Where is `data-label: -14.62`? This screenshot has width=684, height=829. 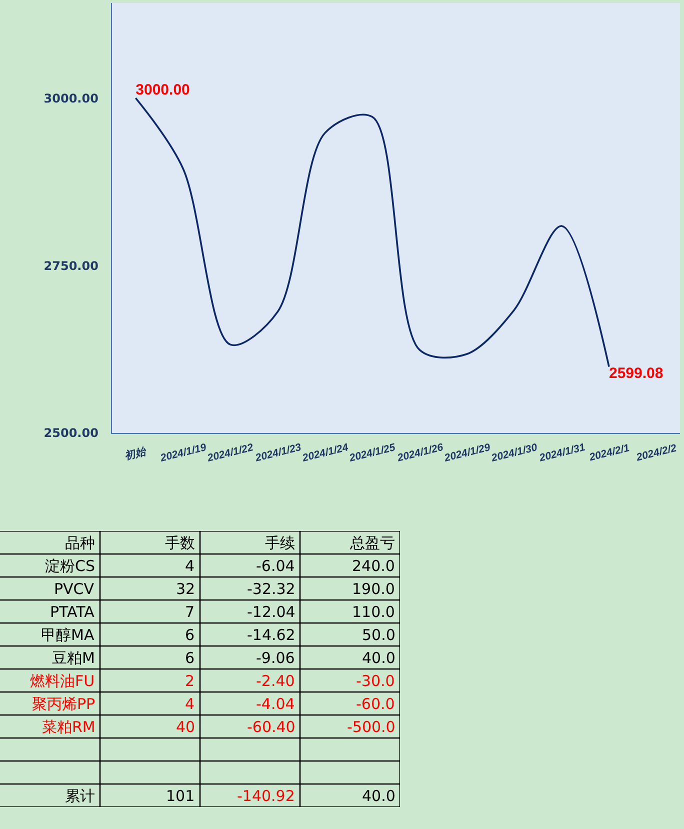 data-label: -14.62 is located at coordinates (271, 635).